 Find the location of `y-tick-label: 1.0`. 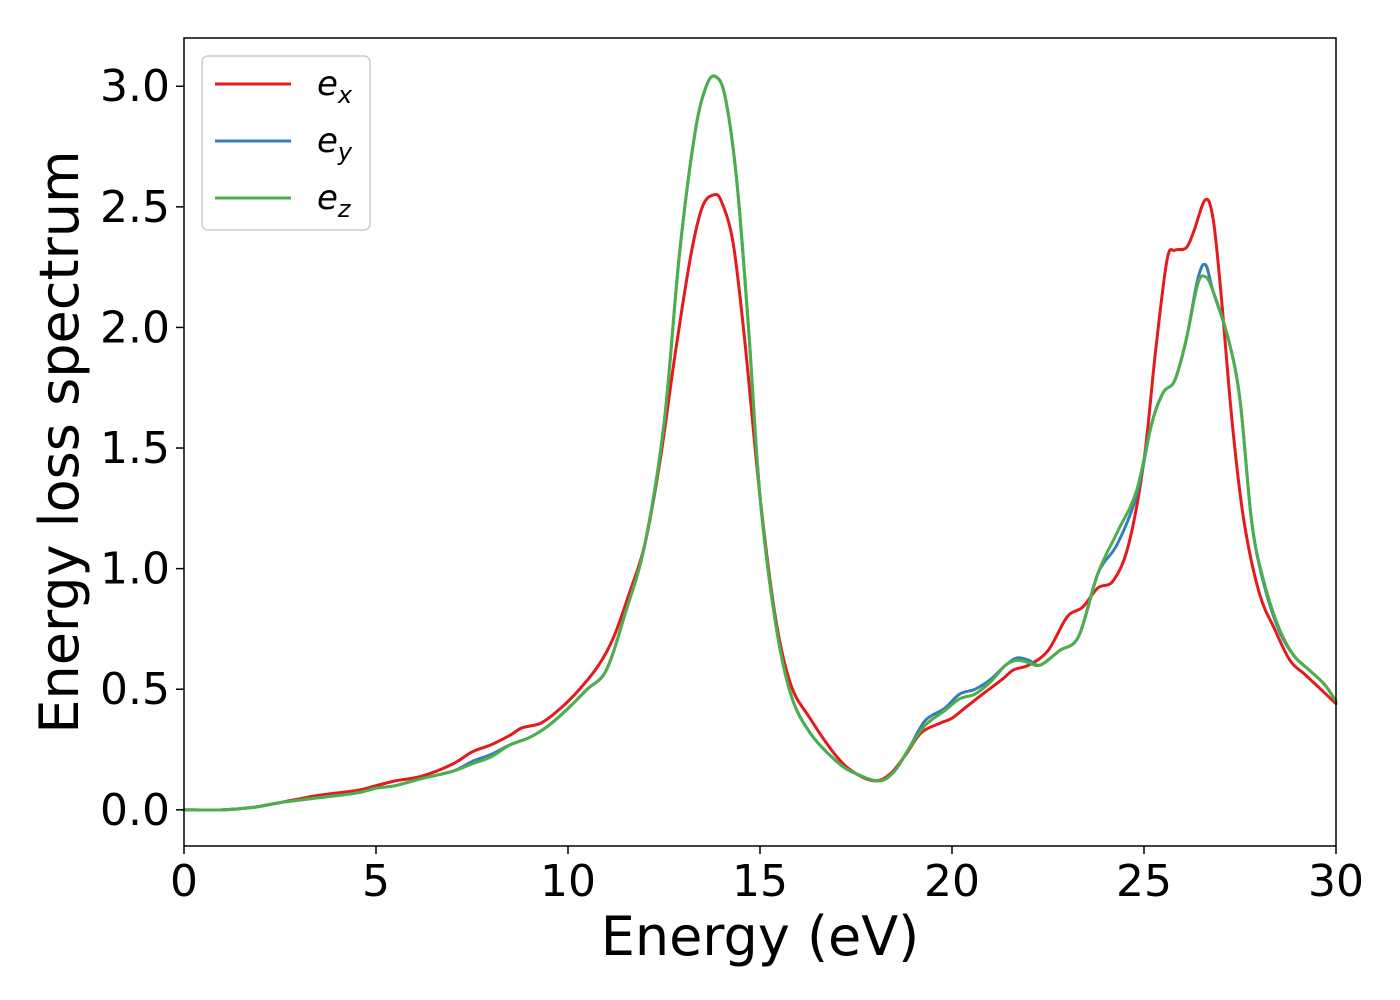

y-tick-label: 1.0 is located at coordinates (135, 569).